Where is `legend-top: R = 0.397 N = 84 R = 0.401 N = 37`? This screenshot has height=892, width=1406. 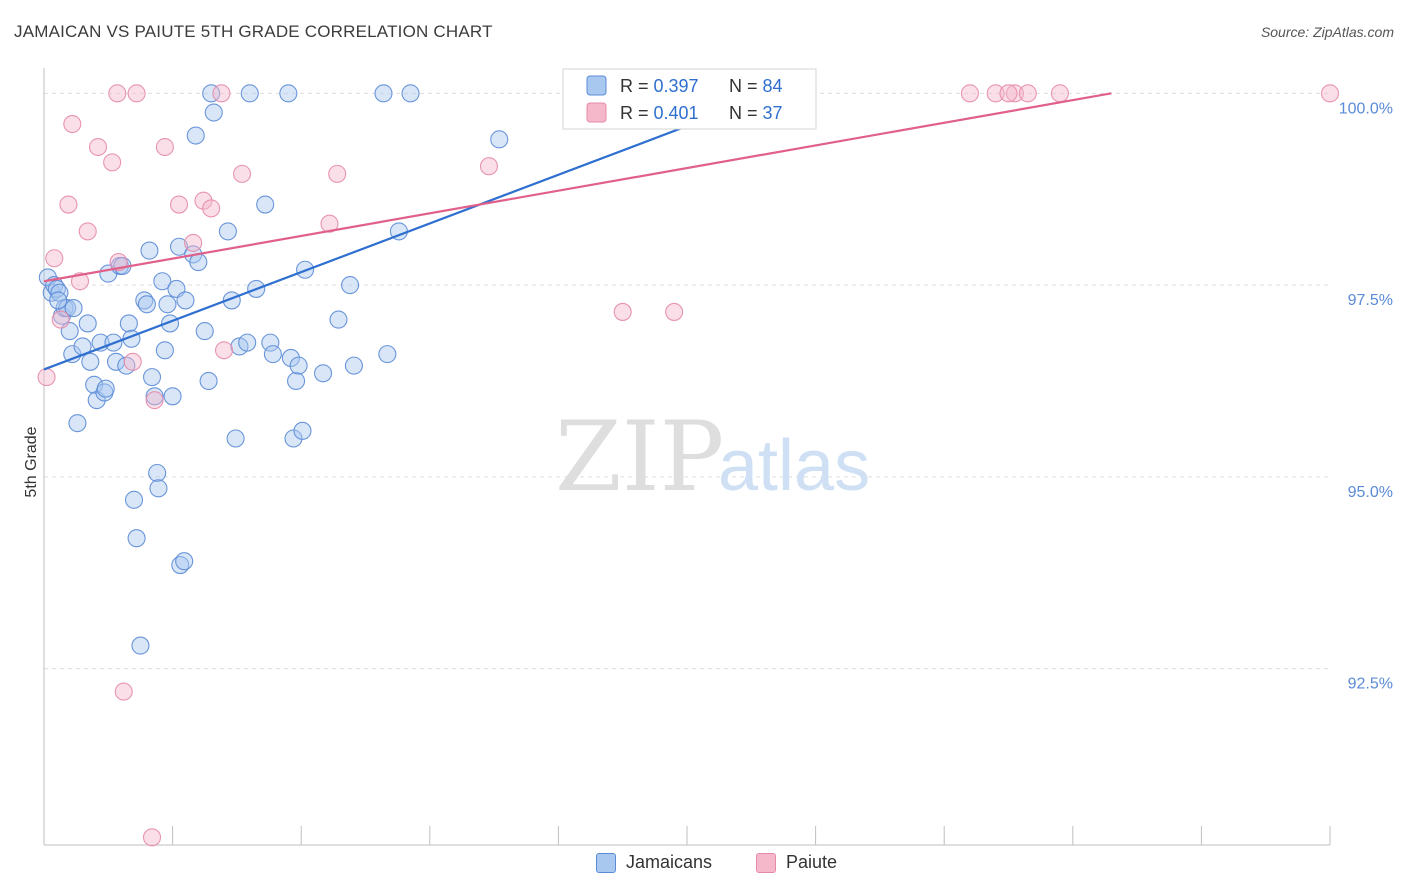
legend-top: R = 0.397 N = 84 R = 0.401 N = 37 is located at coordinates (689, 99).